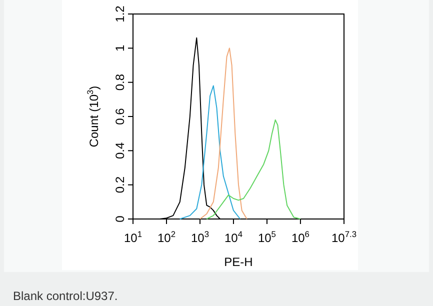 This screenshot has width=433, height=306. Describe the element at coordinates (133, 237) in the screenshot. I see `x-tick-label: 10$^{1}$` at that location.